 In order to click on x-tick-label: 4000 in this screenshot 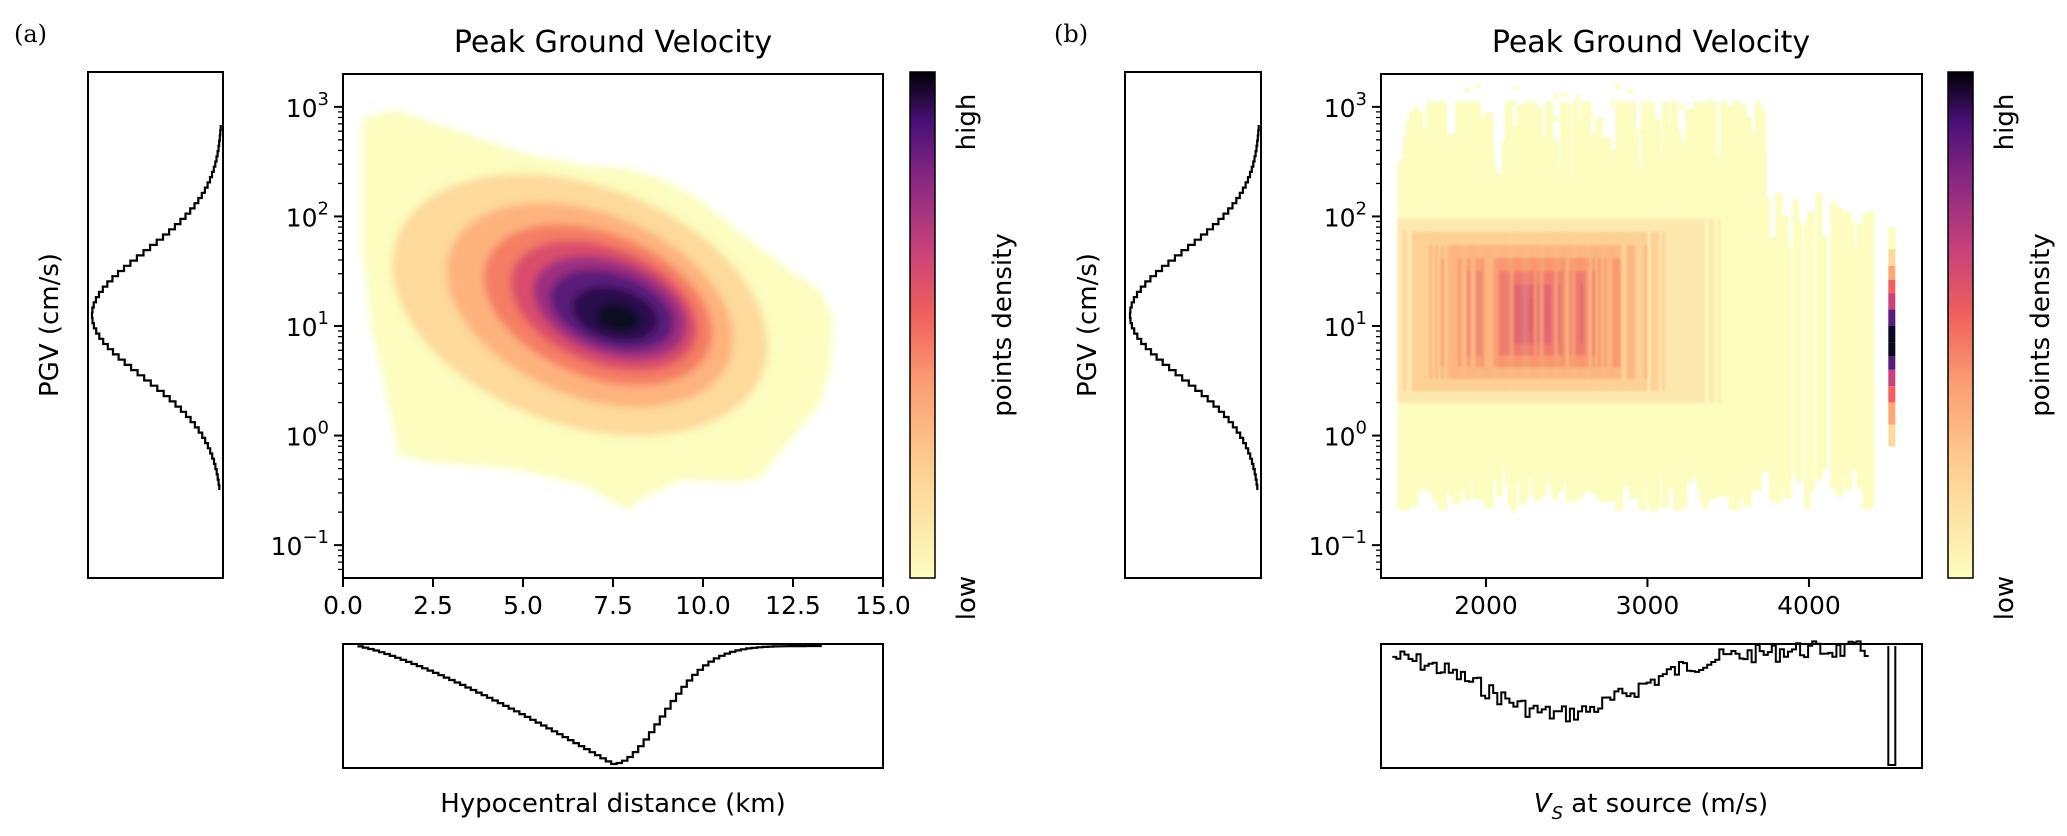, I will do `click(1809, 605)`.